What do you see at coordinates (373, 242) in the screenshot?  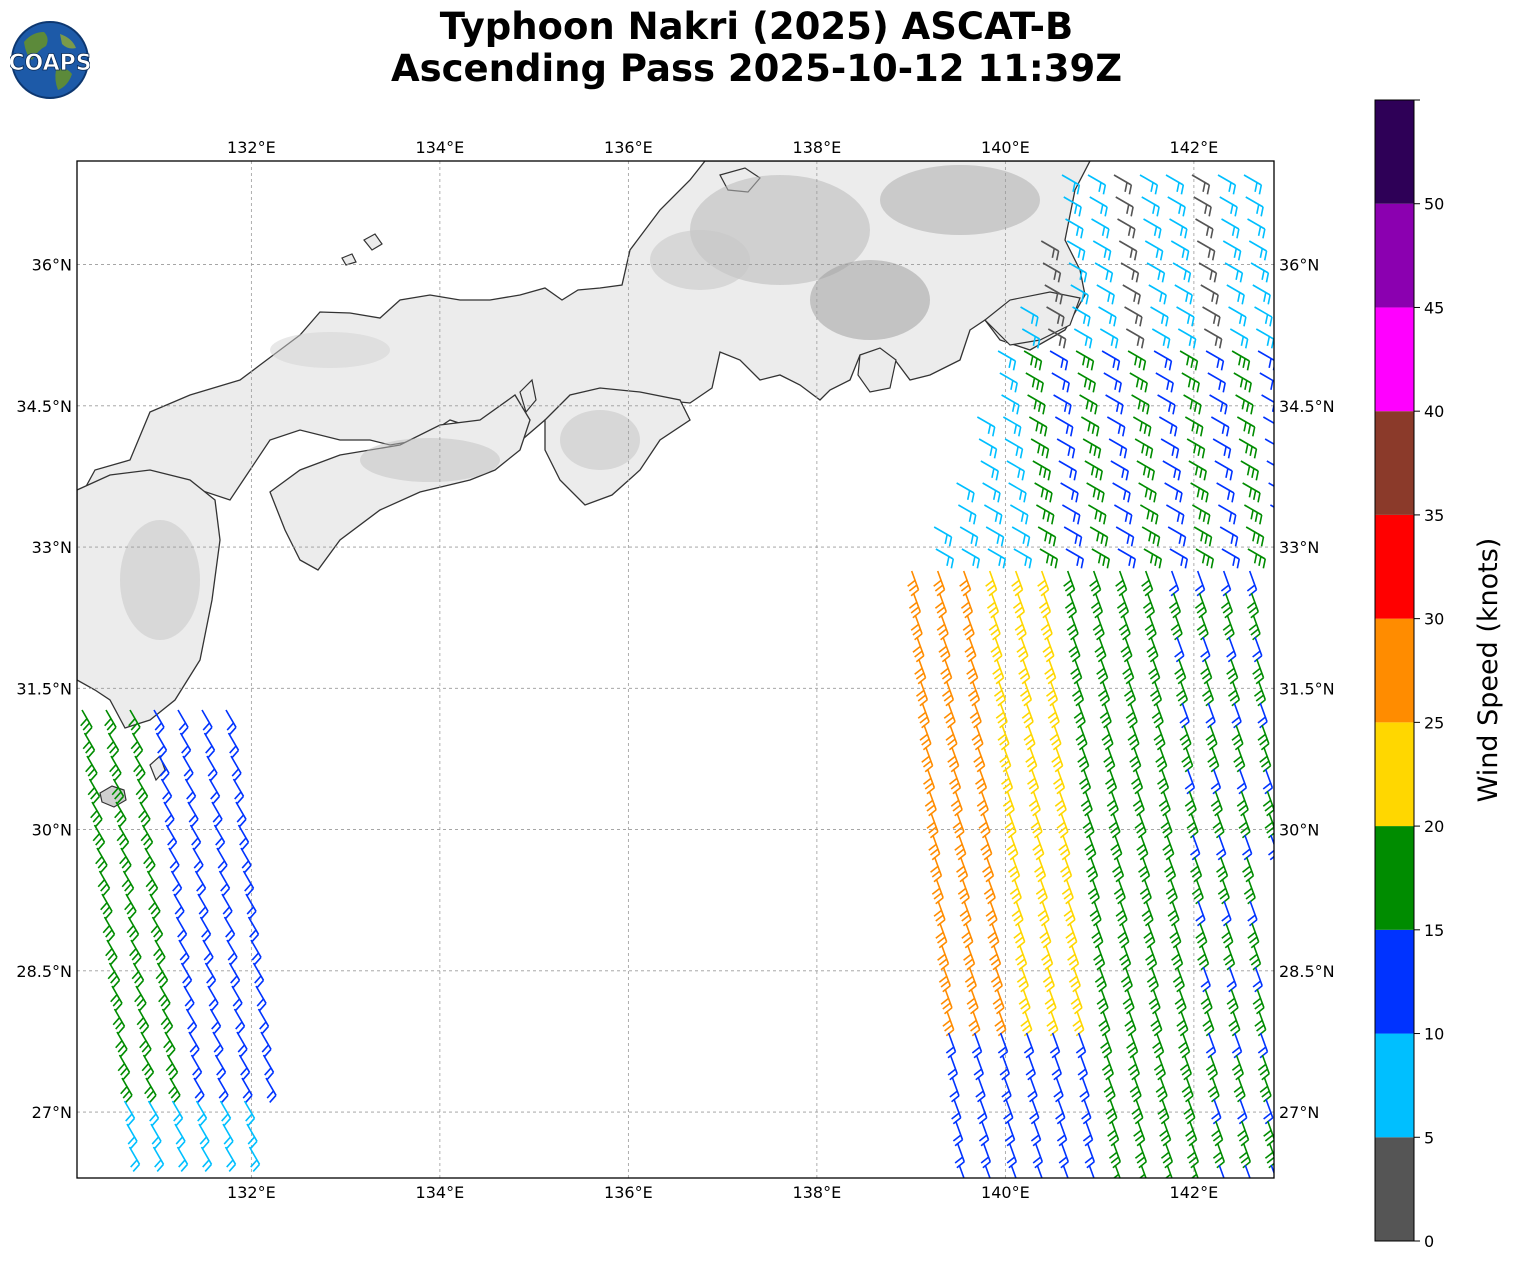 I see `land-oki` at bounding box center [373, 242].